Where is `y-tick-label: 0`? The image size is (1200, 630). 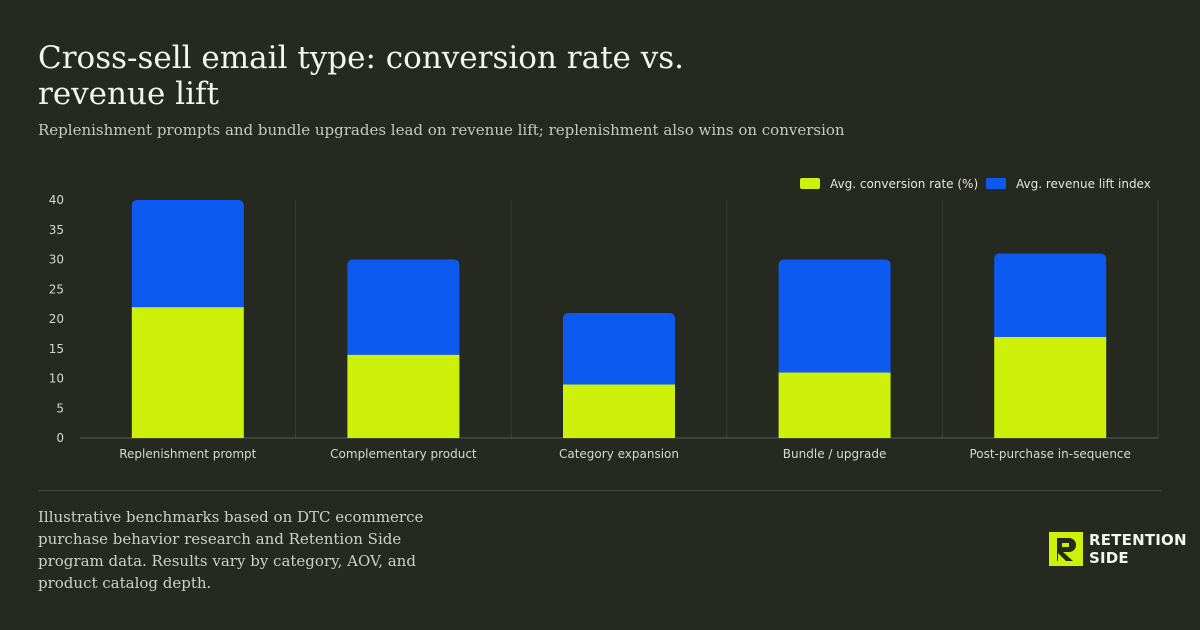 y-tick-label: 0 is located at coordinates (60, 438).